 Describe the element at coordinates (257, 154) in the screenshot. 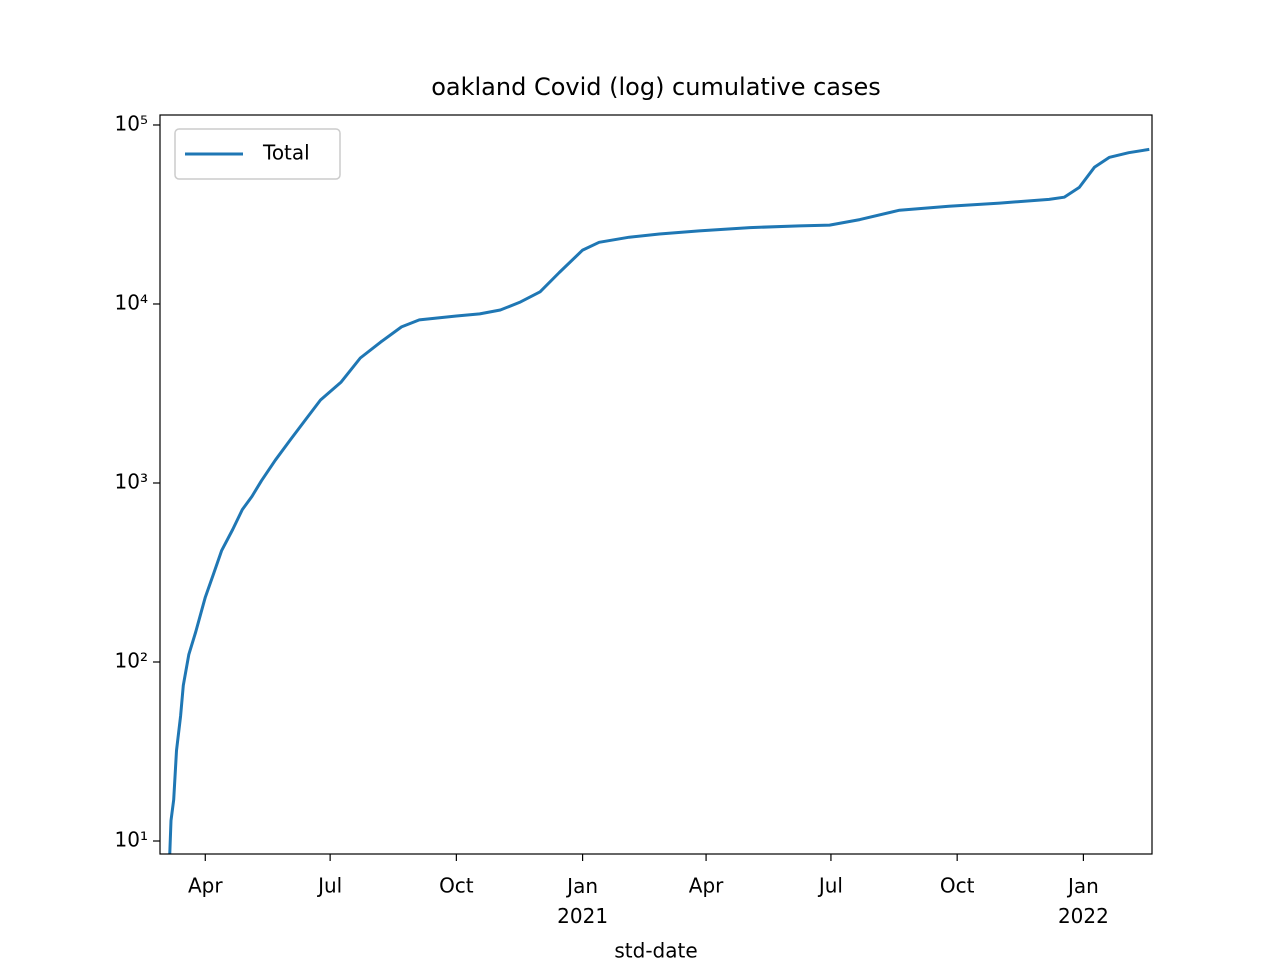

I see `legend-box` at that location.